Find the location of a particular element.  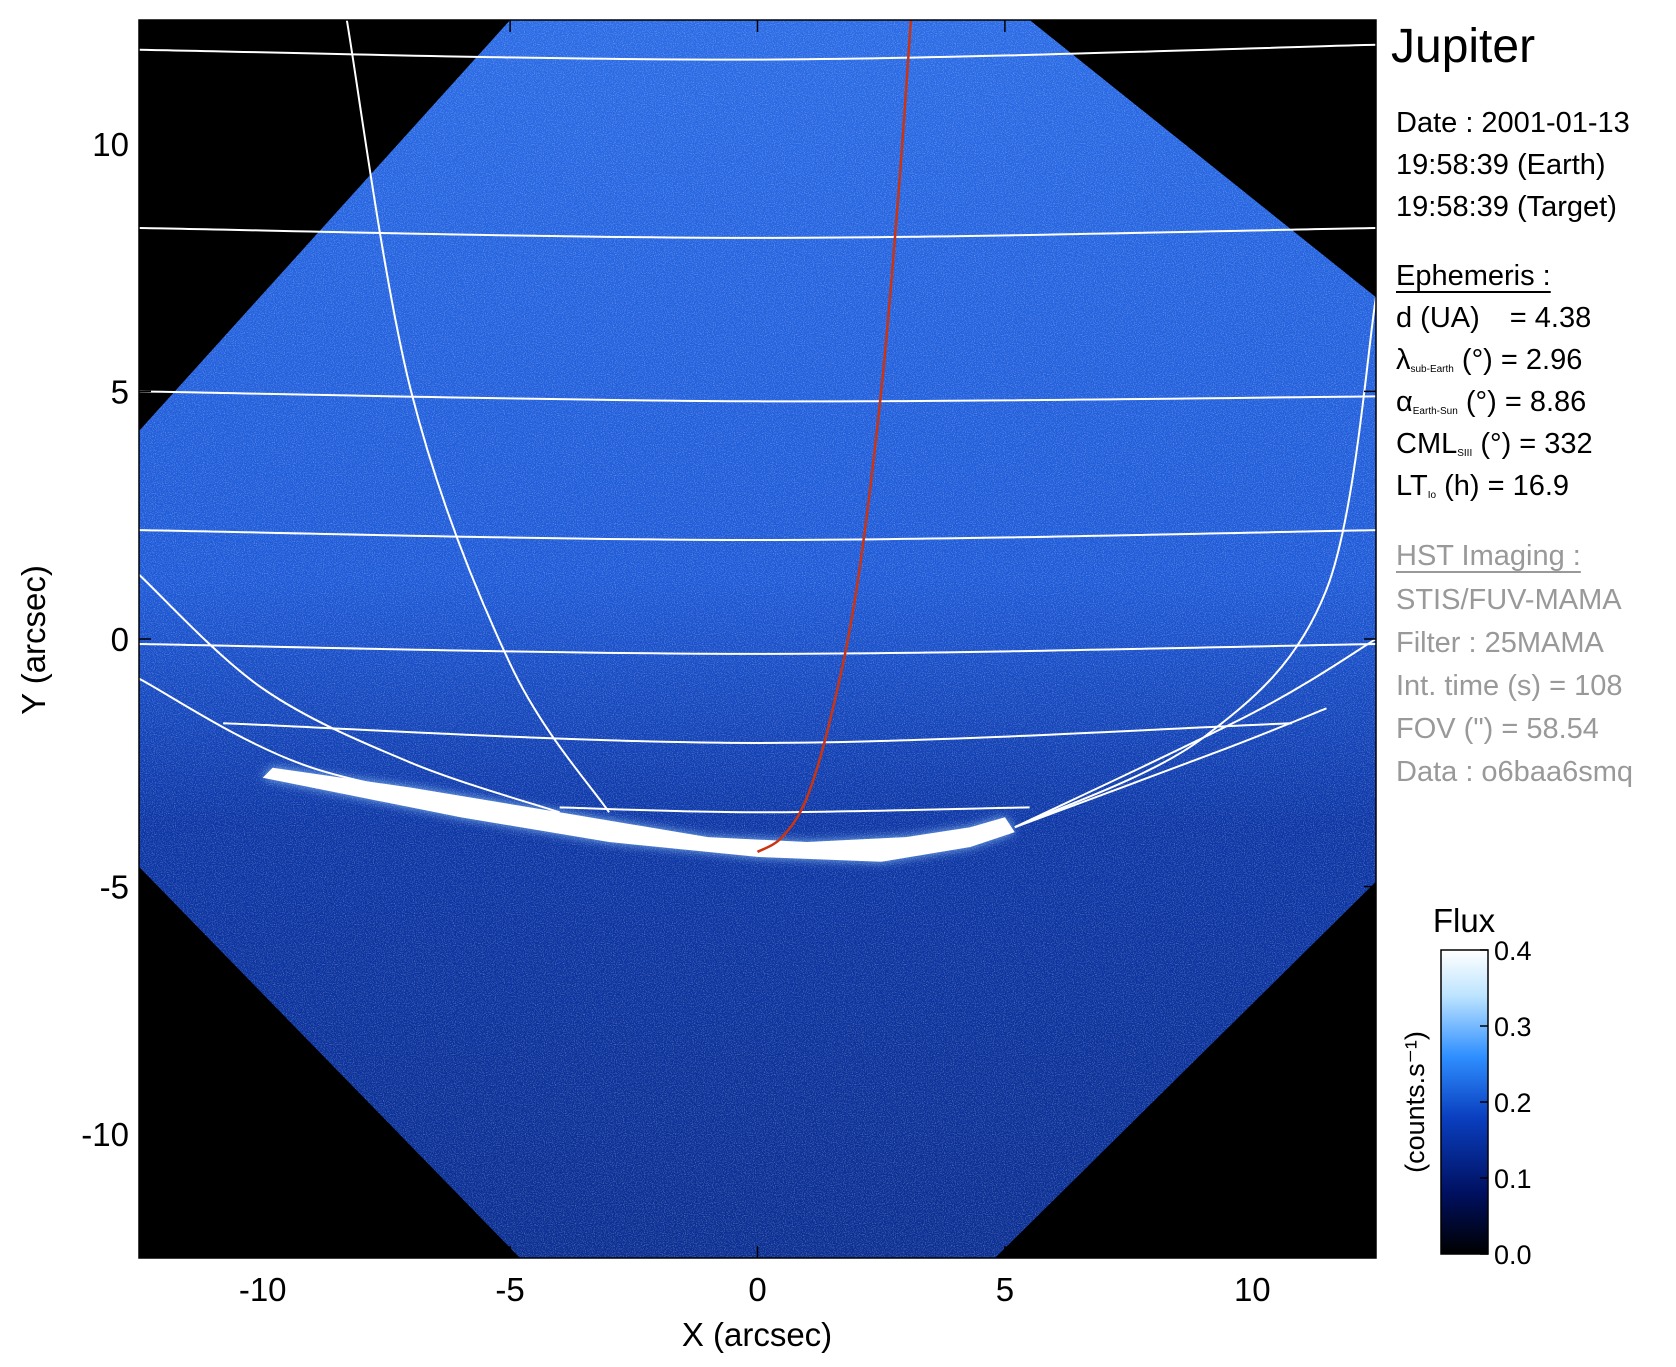

colorbar-title: Flux is located at coordinates (1464, 920).